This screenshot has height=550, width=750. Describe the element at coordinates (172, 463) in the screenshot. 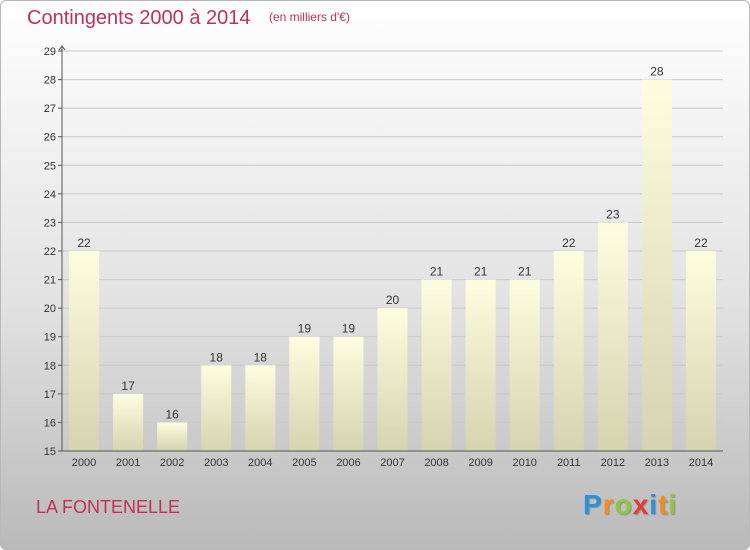

I see `x-tick-label: 2002` at that location.